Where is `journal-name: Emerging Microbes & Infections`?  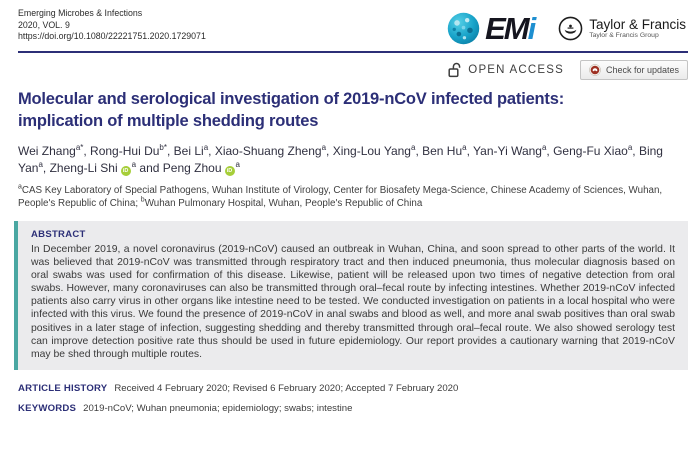 journal-name: Emerging Microbes & Infections is located at coordinates (80, 13).